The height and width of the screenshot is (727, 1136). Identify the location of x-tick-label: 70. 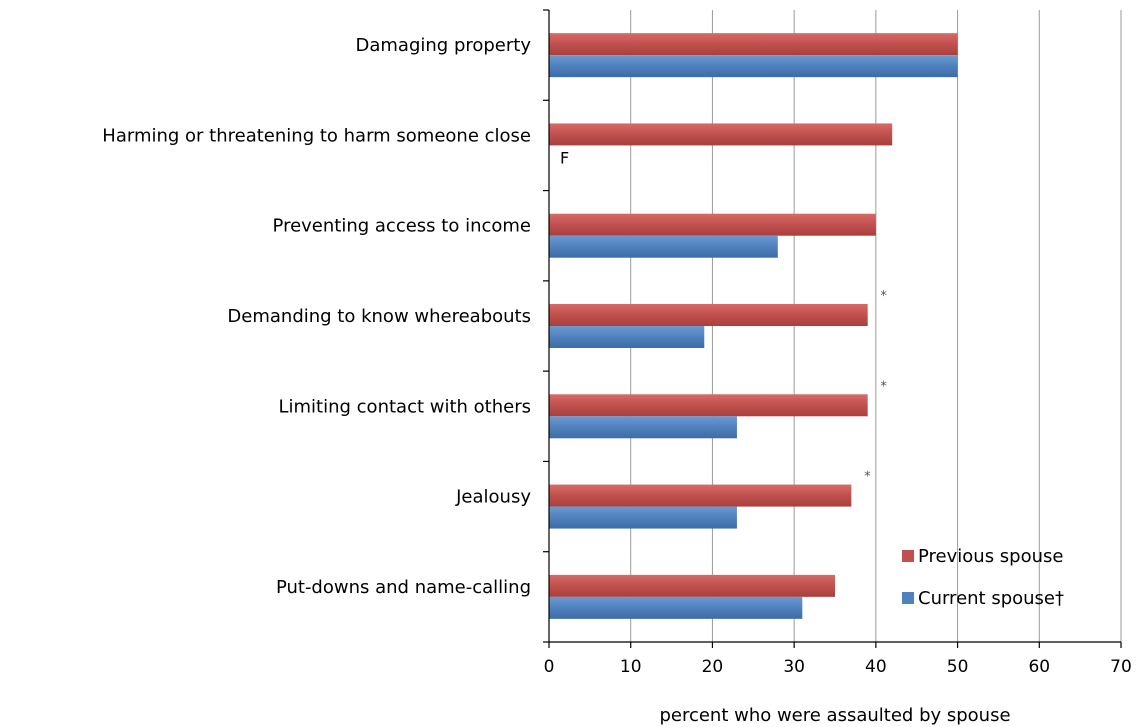
(1121, 667).